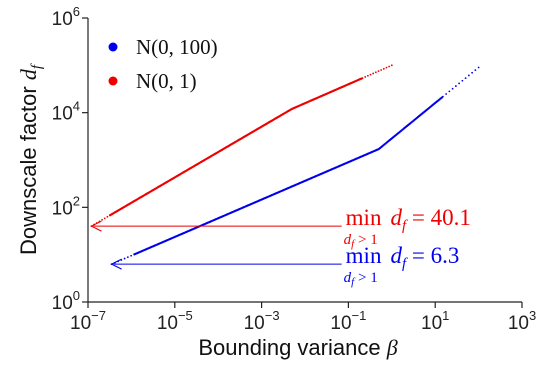 This screenshot has width=554, height=365. I want to click on annotation-min-text: min df = 40.1, so click(408, 219).